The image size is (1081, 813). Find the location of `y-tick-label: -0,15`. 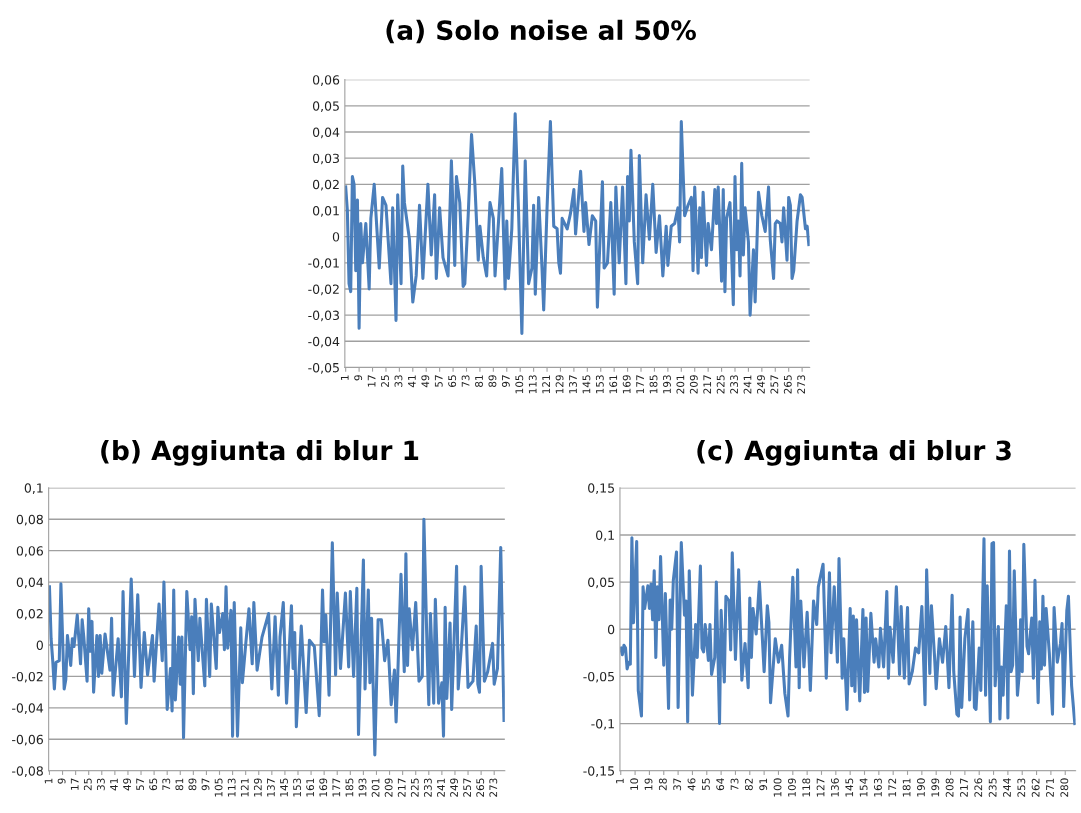

y-tick-label: -0,15 is located at coordinates (598, 771).